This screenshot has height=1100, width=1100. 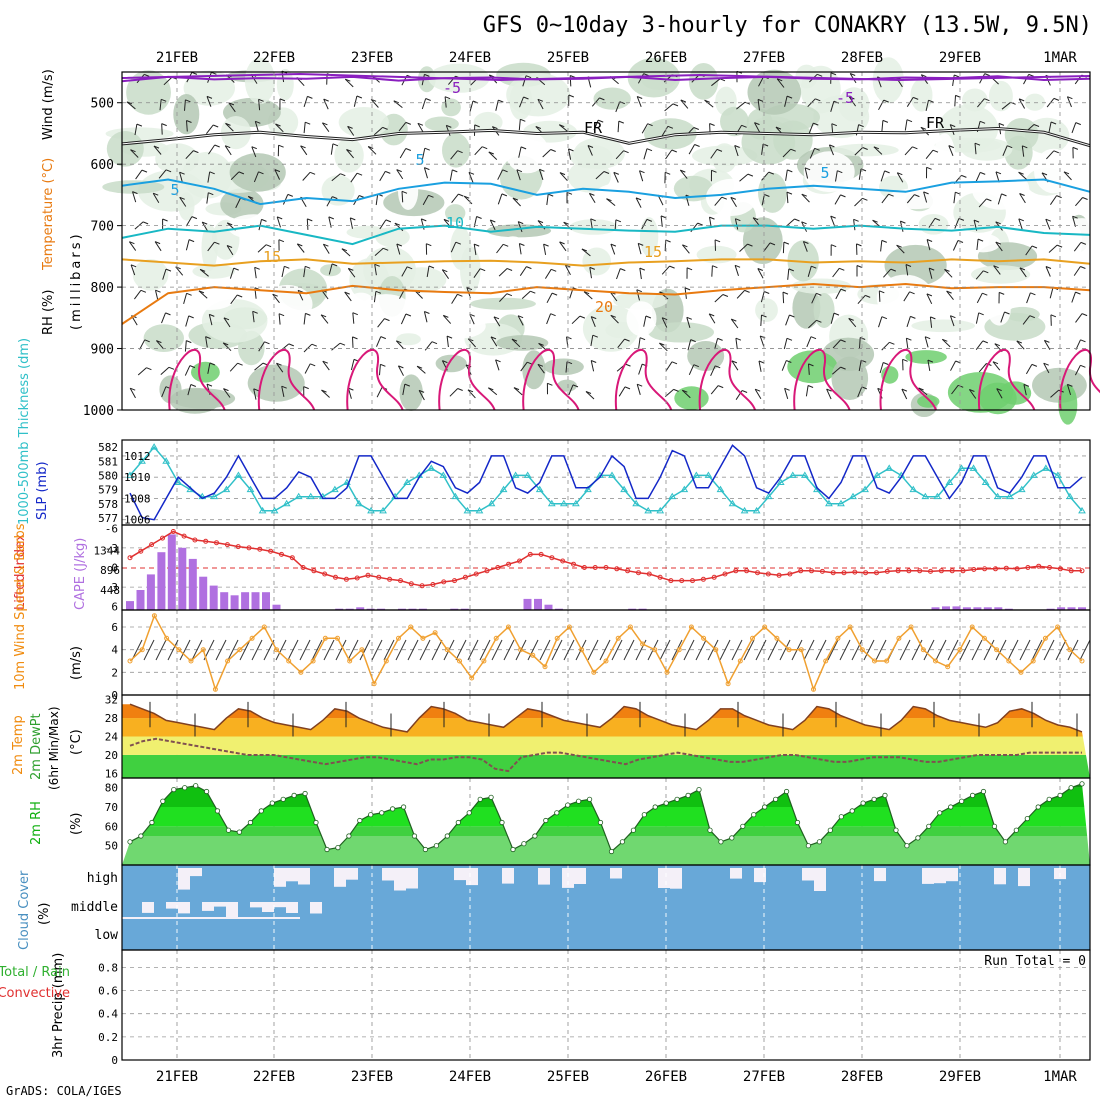 What do you see at coordinates (944, 156) in the screenshot?
I see `rh-clear` at bounding box center [944, 156].